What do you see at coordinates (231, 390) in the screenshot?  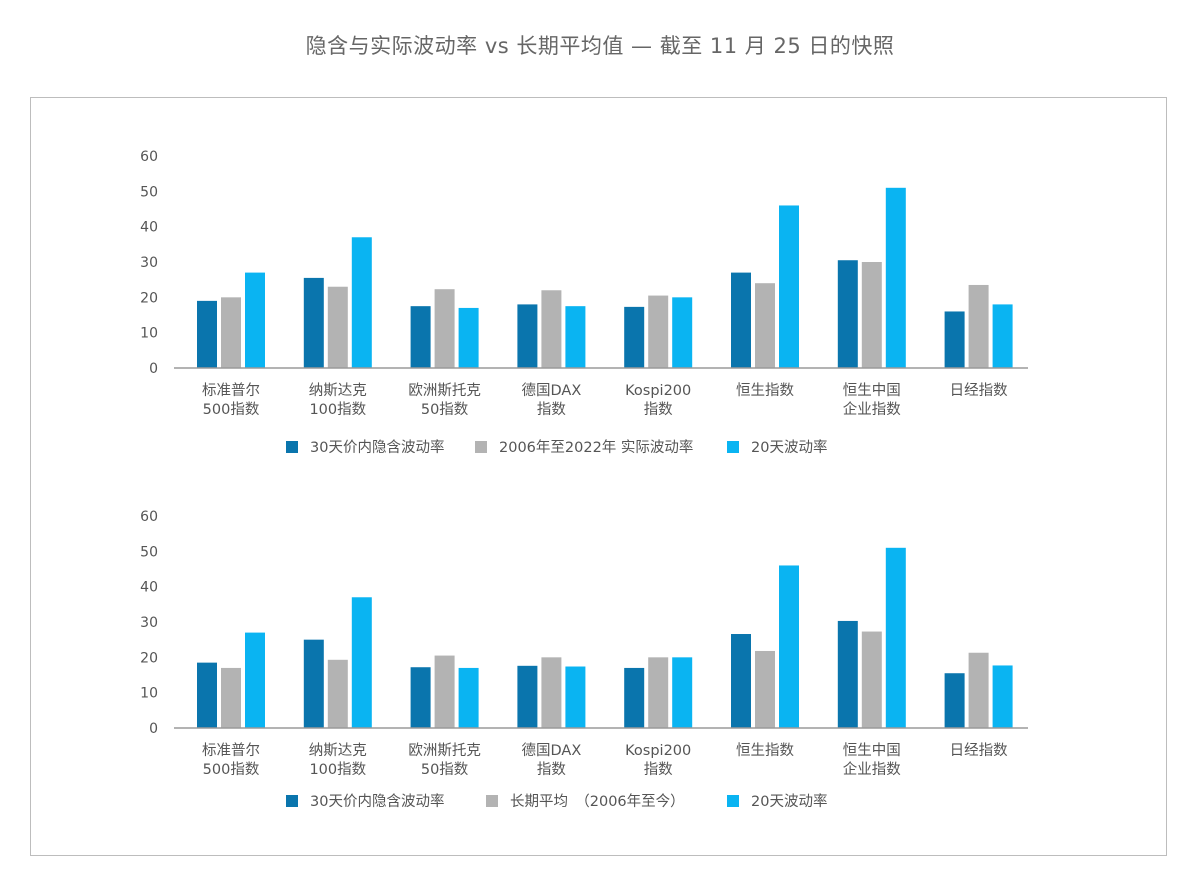 I see `category-label: 标准普尔` at bounding box center [231, 390].